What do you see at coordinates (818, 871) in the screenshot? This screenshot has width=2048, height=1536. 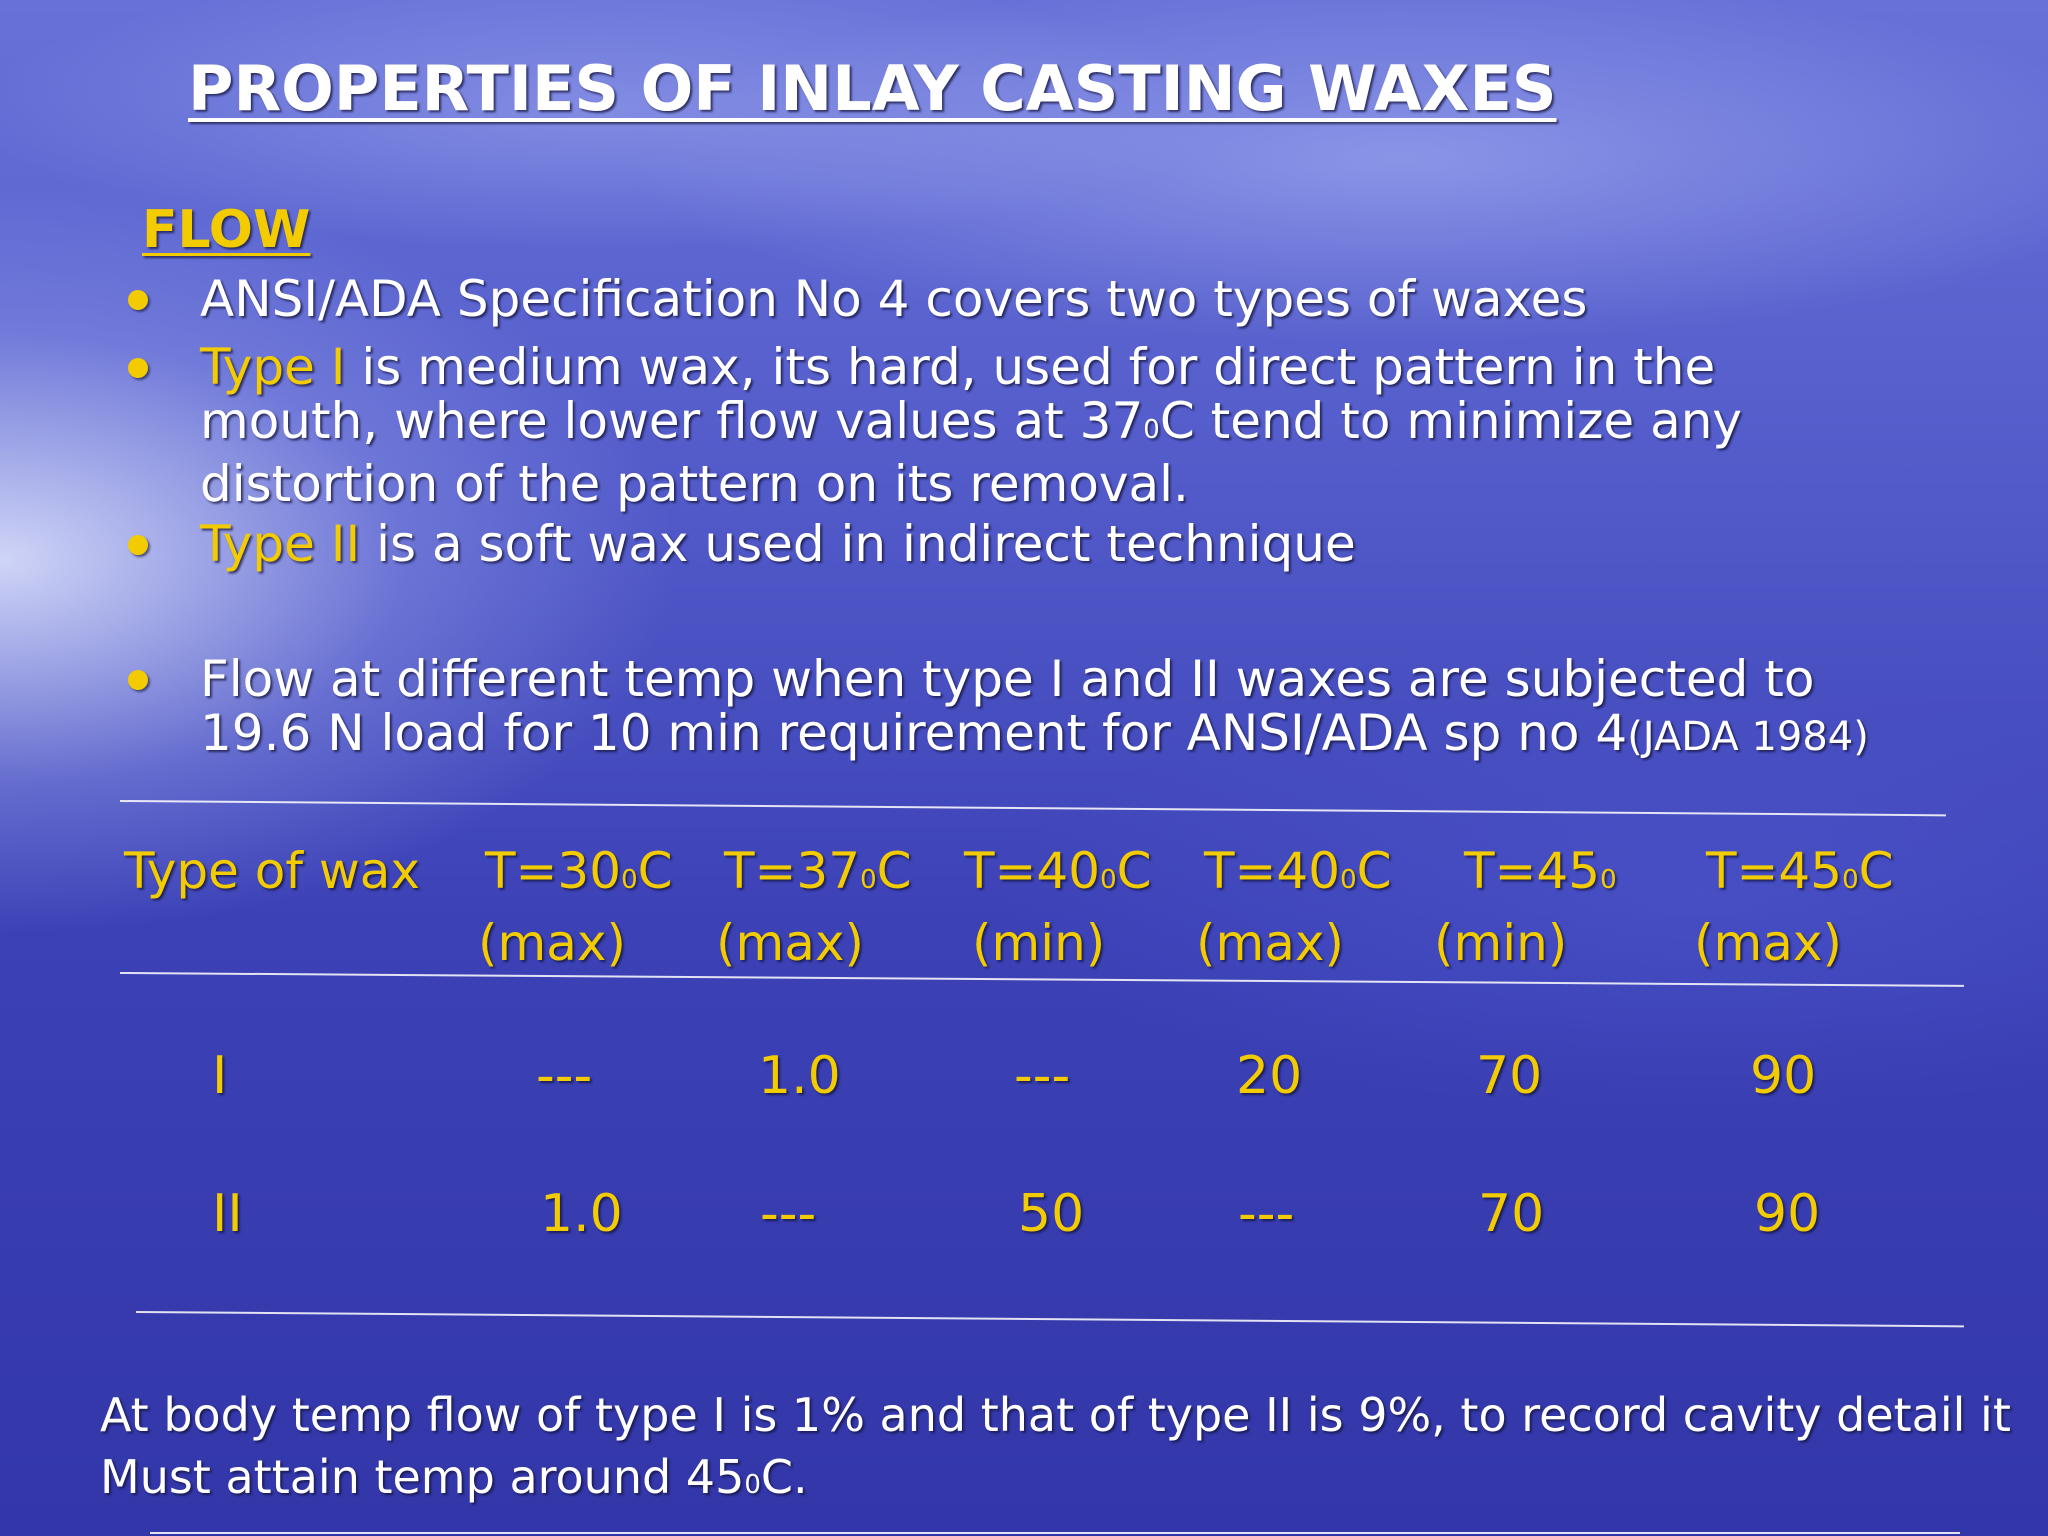 I see `header-t37: T=370C` at bounding box center [818, 871].